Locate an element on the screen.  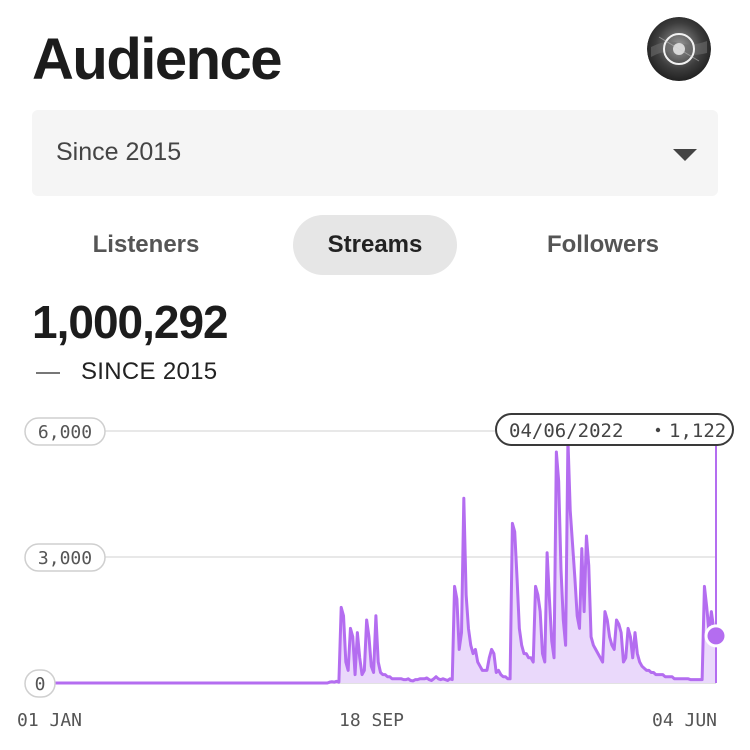
user-avatar-icon is located at coordinates (679, 49).